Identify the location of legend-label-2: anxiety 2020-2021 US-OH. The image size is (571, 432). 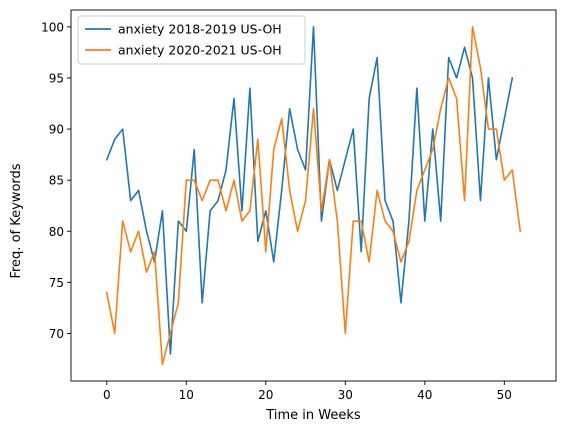
(200, 50).